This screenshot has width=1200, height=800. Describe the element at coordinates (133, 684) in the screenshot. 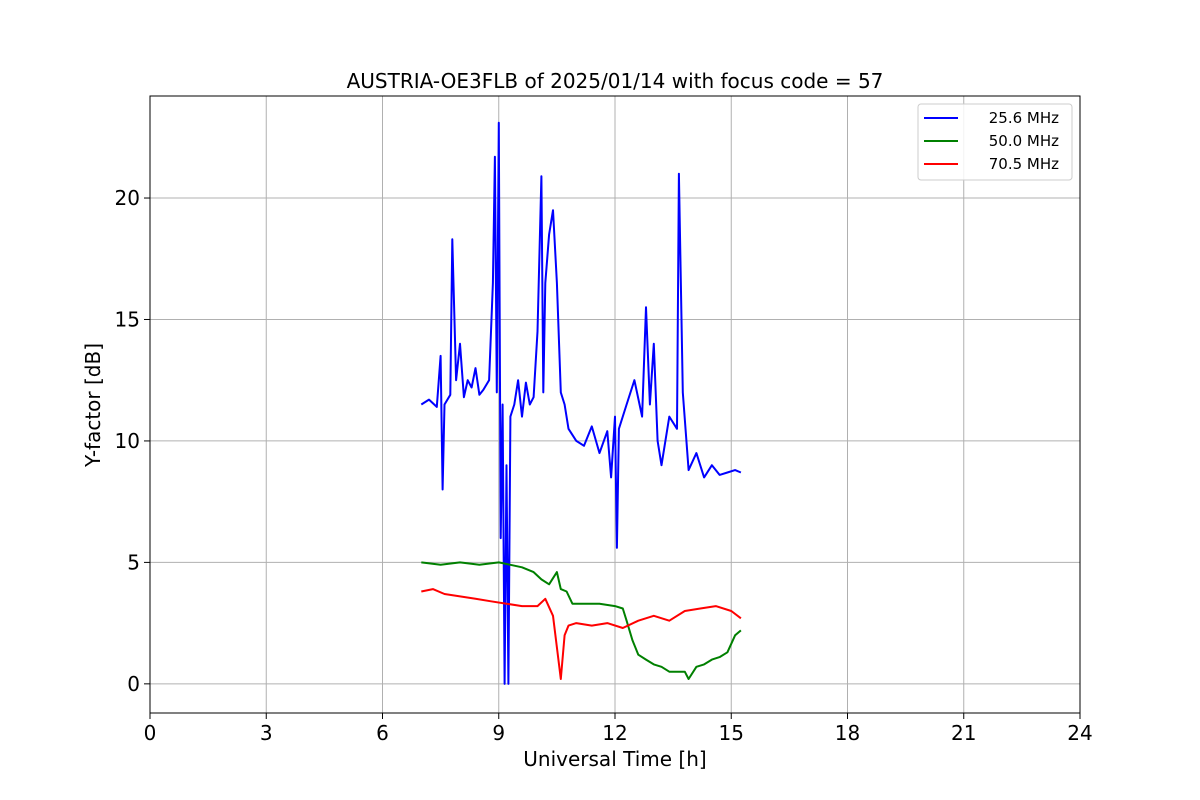

I see `y-tick-label: 0` at that location.